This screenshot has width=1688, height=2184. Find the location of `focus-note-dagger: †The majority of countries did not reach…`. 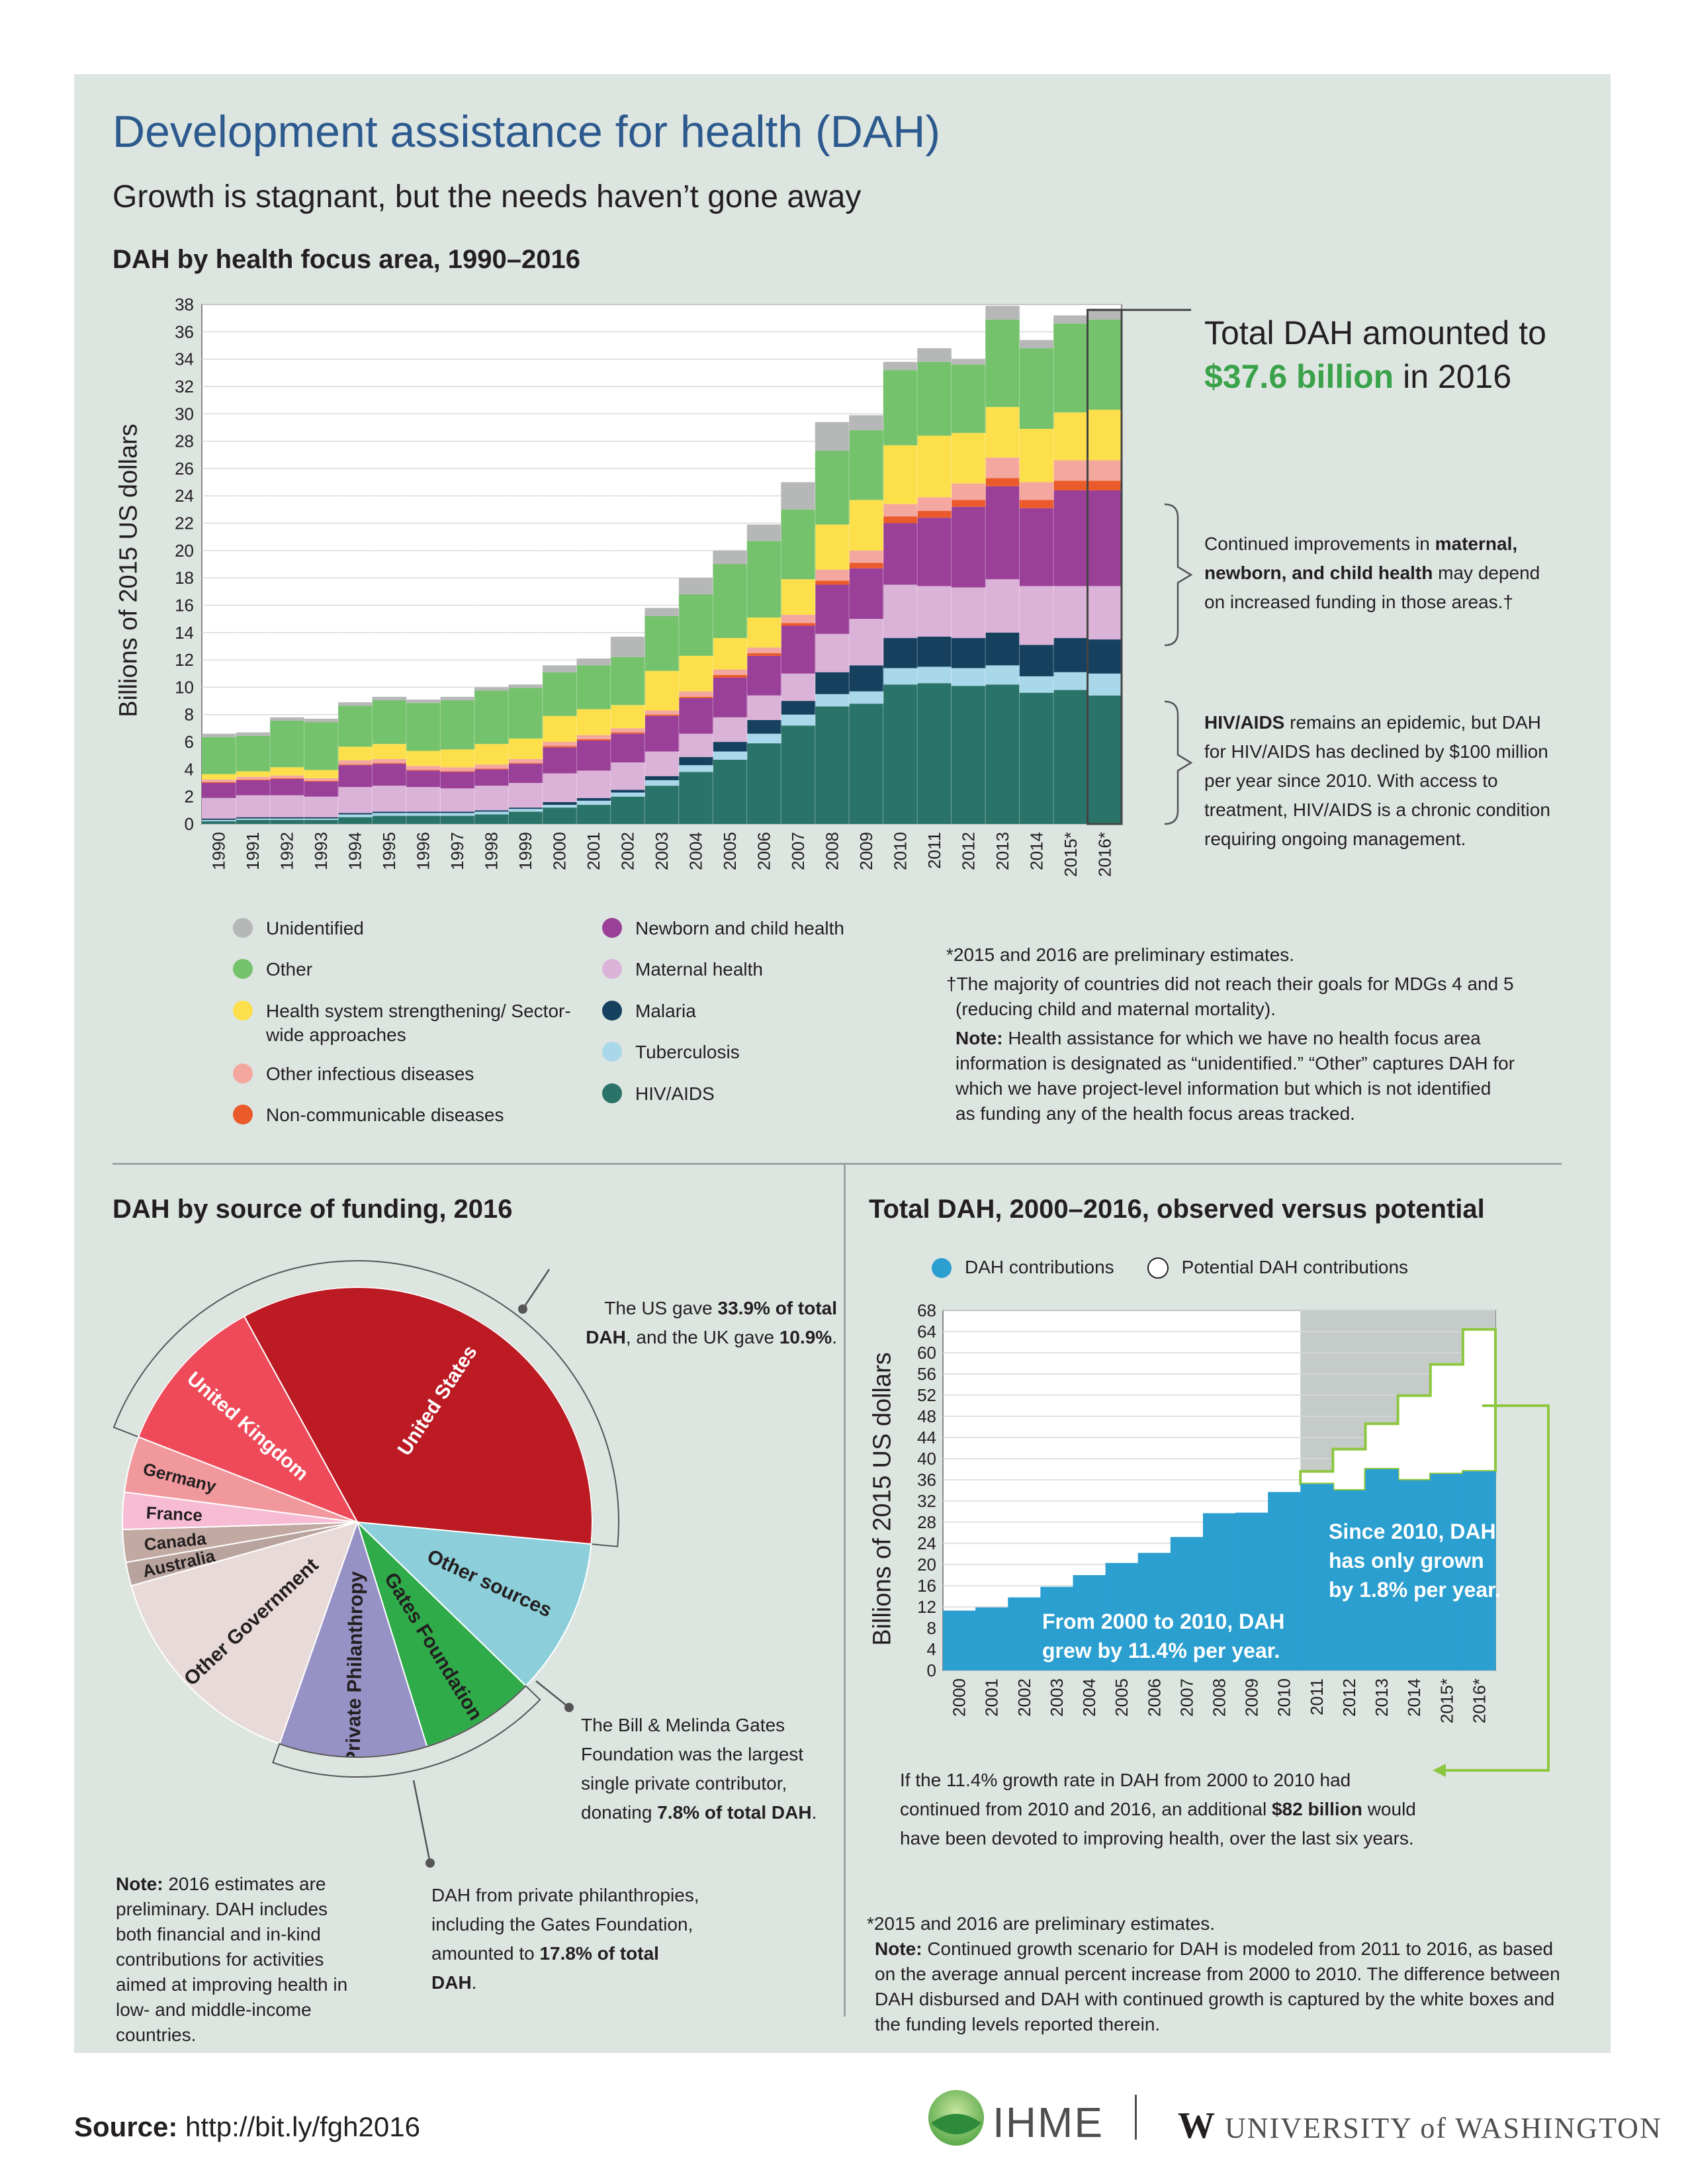

focus-note-dagger: †The majority of countries did not reach… is located at coordinates (1230, 997).